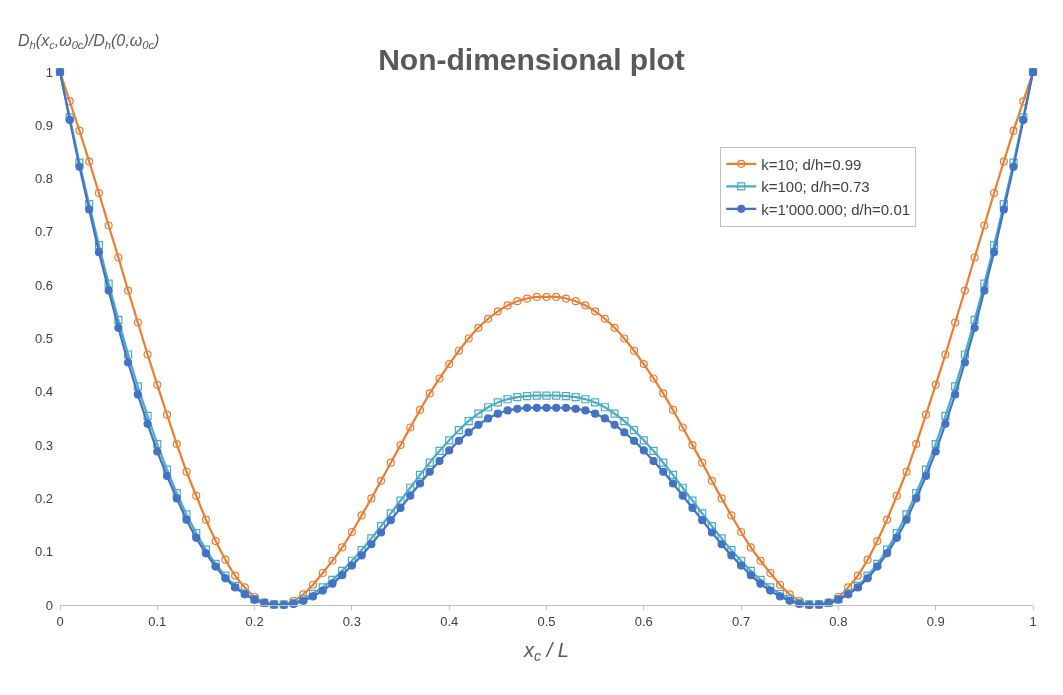  Describe the element at coordinates (43, 339) in the screenshot. I see `y-tick-label: 0.5` at that location.